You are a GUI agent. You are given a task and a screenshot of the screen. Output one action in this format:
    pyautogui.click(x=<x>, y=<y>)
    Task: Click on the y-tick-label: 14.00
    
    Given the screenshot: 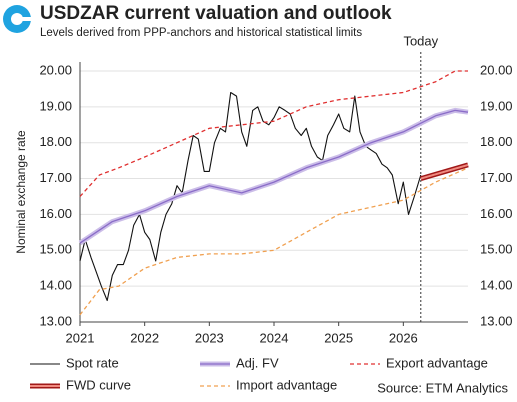 What is the action you would take?
    pyautogui.click(x=55, y=285)
    